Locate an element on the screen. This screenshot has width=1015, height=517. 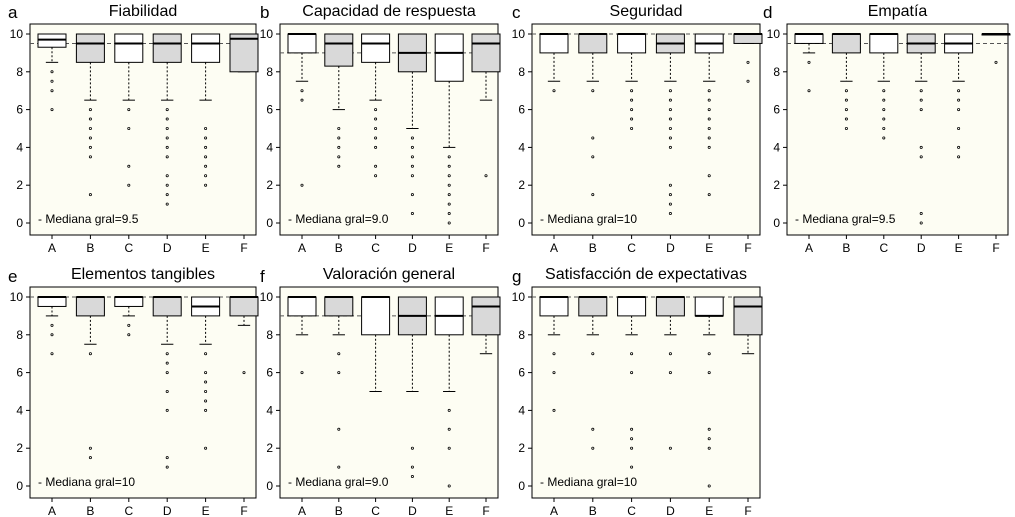
x-tick-label: F is located at coordinates (485, 510).